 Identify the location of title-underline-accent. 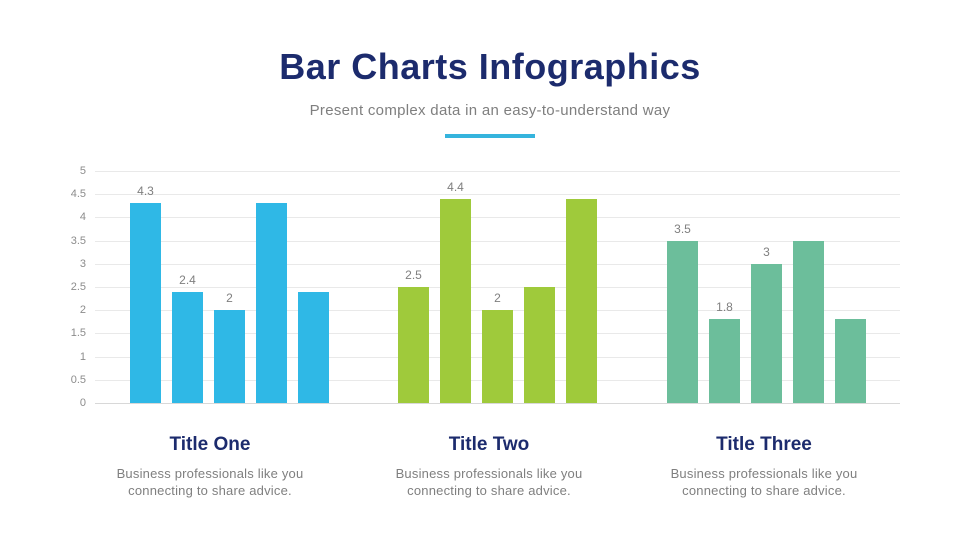
(490, 136).